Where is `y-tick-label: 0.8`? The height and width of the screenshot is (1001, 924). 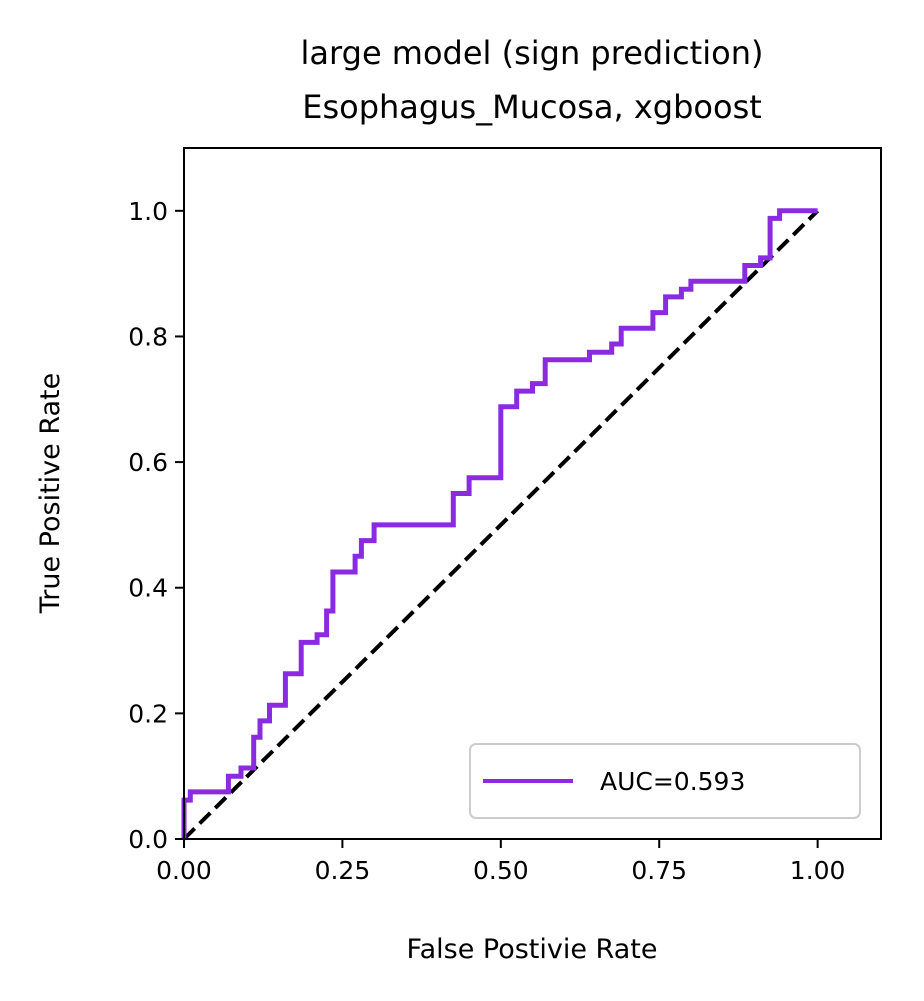 y-tick-label: 0.8 is located at coordinates (148, 336).